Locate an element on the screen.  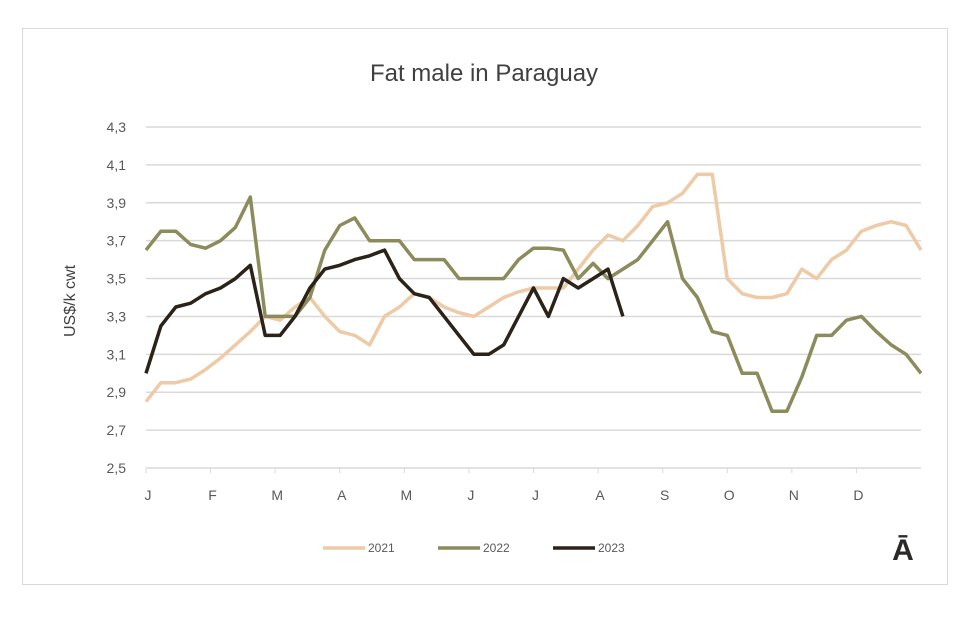
y-tick-label: 3,7 is located at coordinates (117, 241).